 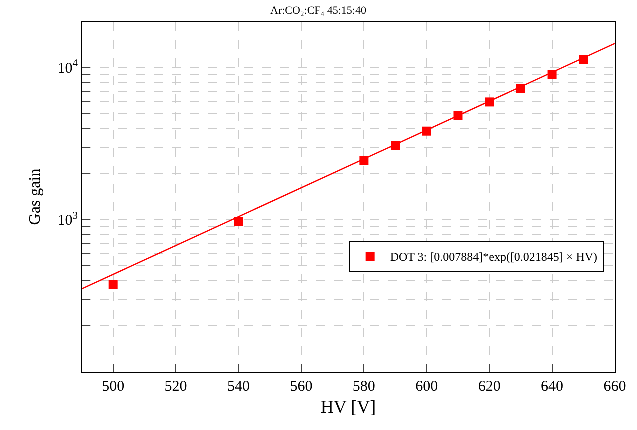 I want to click on x-tick-label: 540, so click(x=239, y=387).